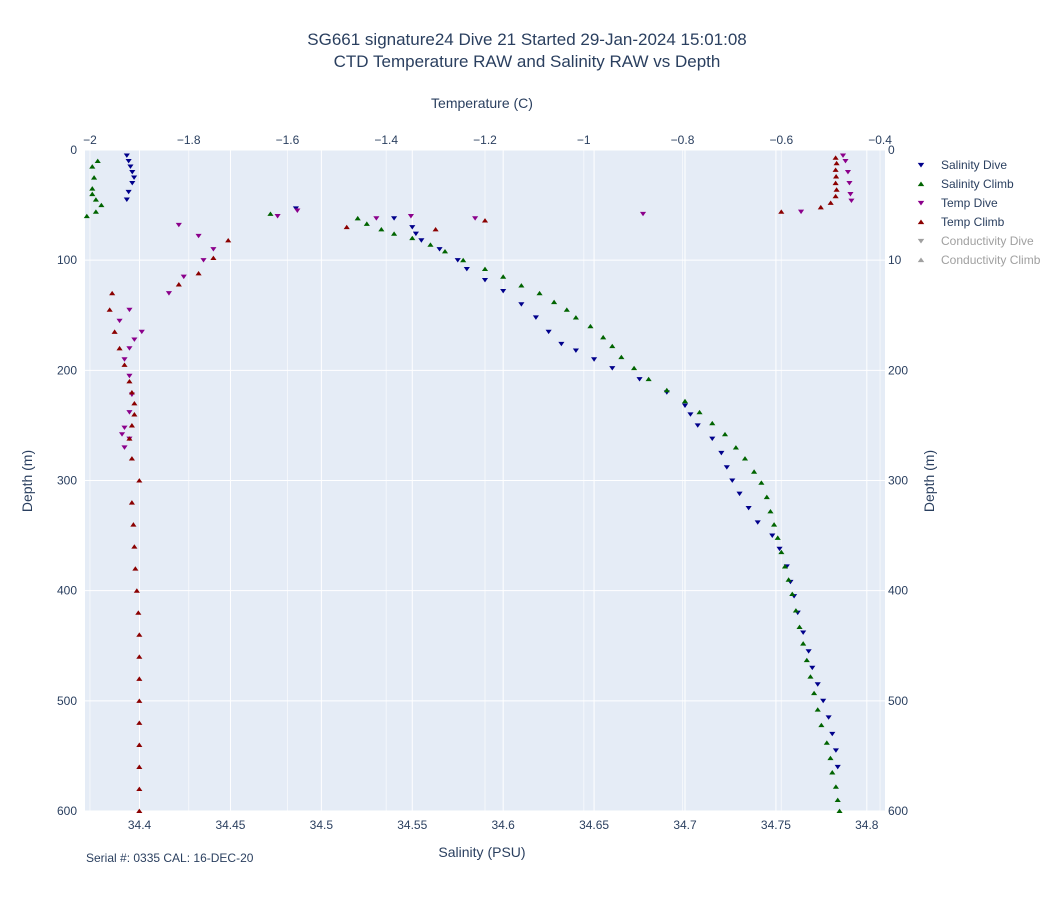 The image size is (1058, 899). I want to click on legend-marker-conductivity-climb, so click(921, 260).